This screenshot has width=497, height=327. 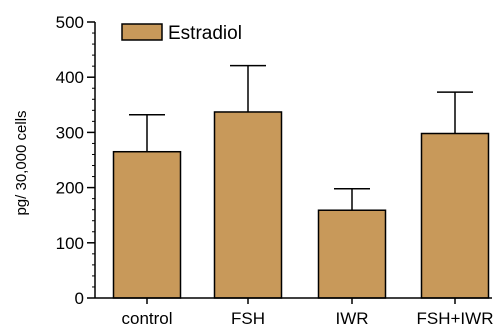 What do you see at coordinates (70, 243) in the screenshot?
I see `y-tick-label: 100` at bounding box center [70, 243].